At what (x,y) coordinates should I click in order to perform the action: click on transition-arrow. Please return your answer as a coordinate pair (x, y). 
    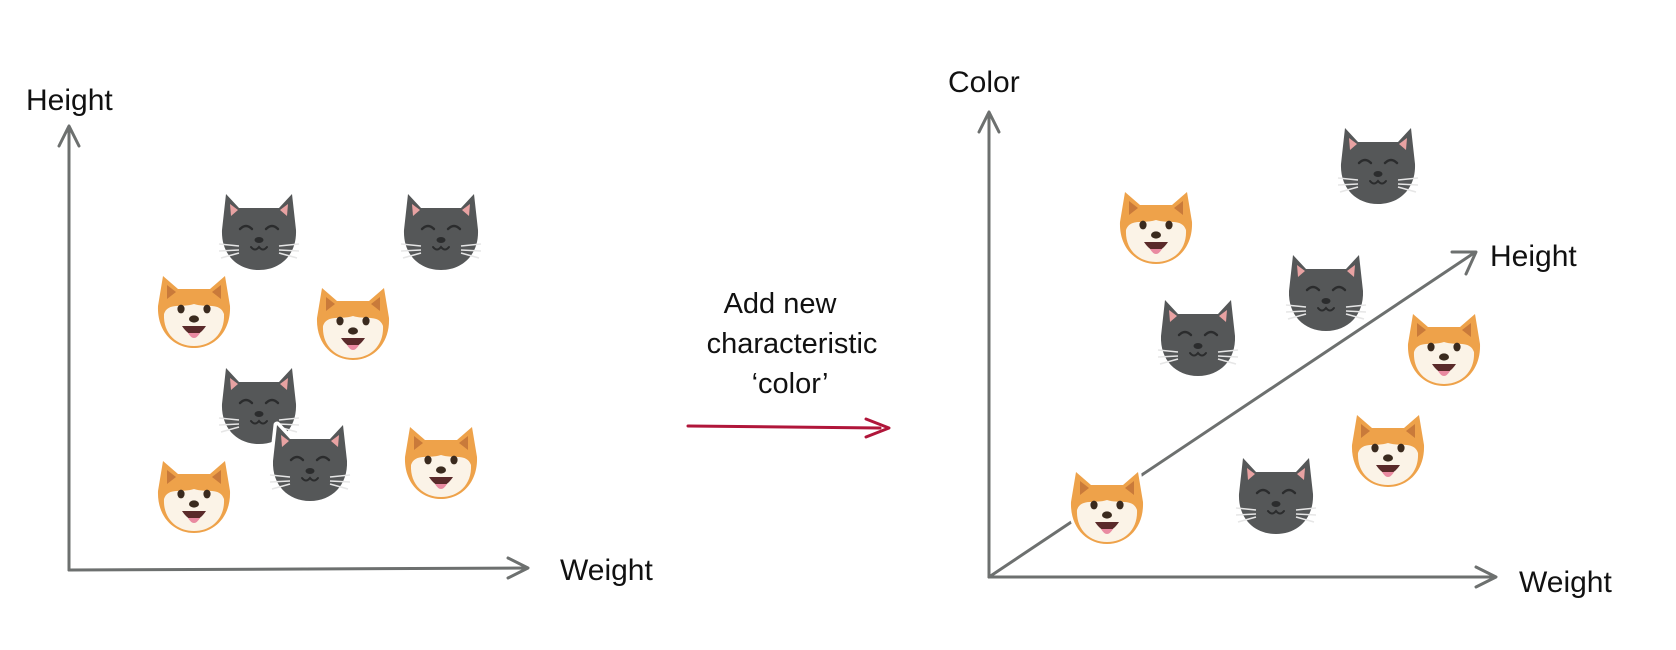
    Looking at the image, I should click on (784, 427).